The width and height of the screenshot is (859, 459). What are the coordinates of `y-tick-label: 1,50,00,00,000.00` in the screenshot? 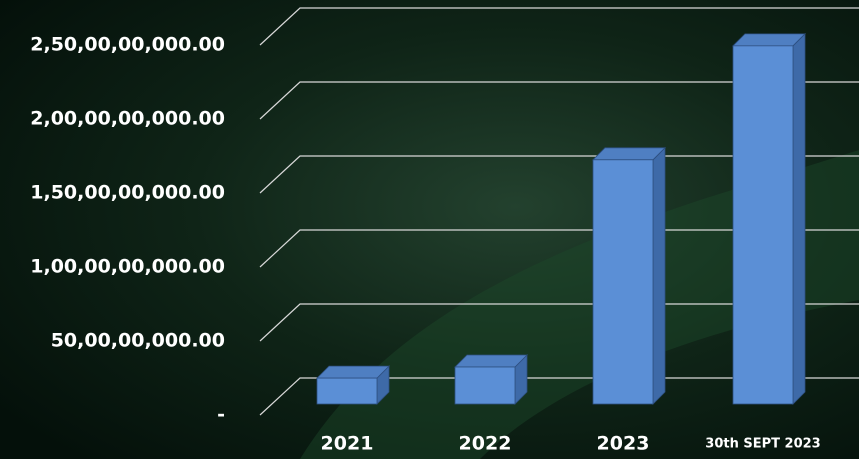 It's located at (127, 193).